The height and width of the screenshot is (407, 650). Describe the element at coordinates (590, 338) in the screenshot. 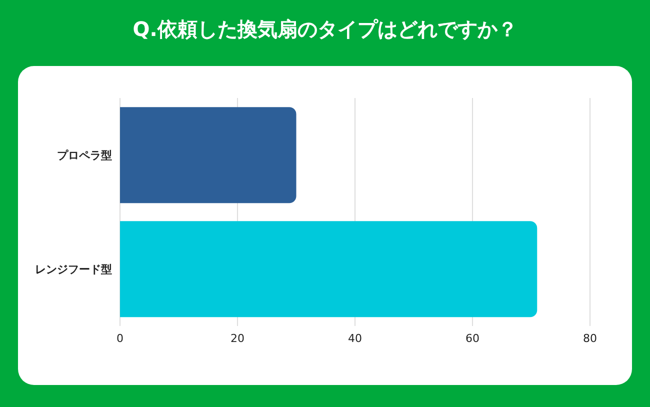

I see `x-tick-label: 80` at that location.